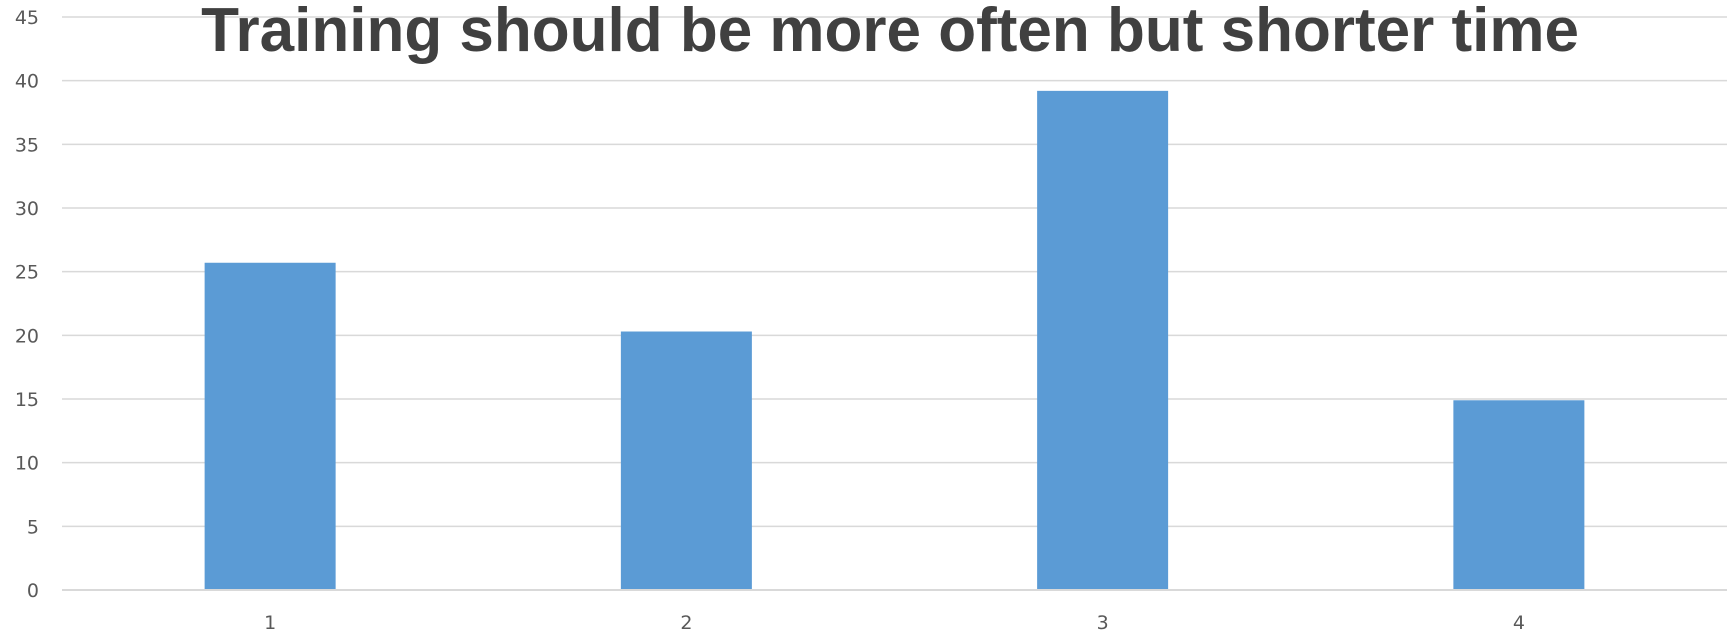 The image size is (1727, 631). Describe the element at coordinates (27, 18) in the screenshot. I see `y-tick-label: 45` at that location.